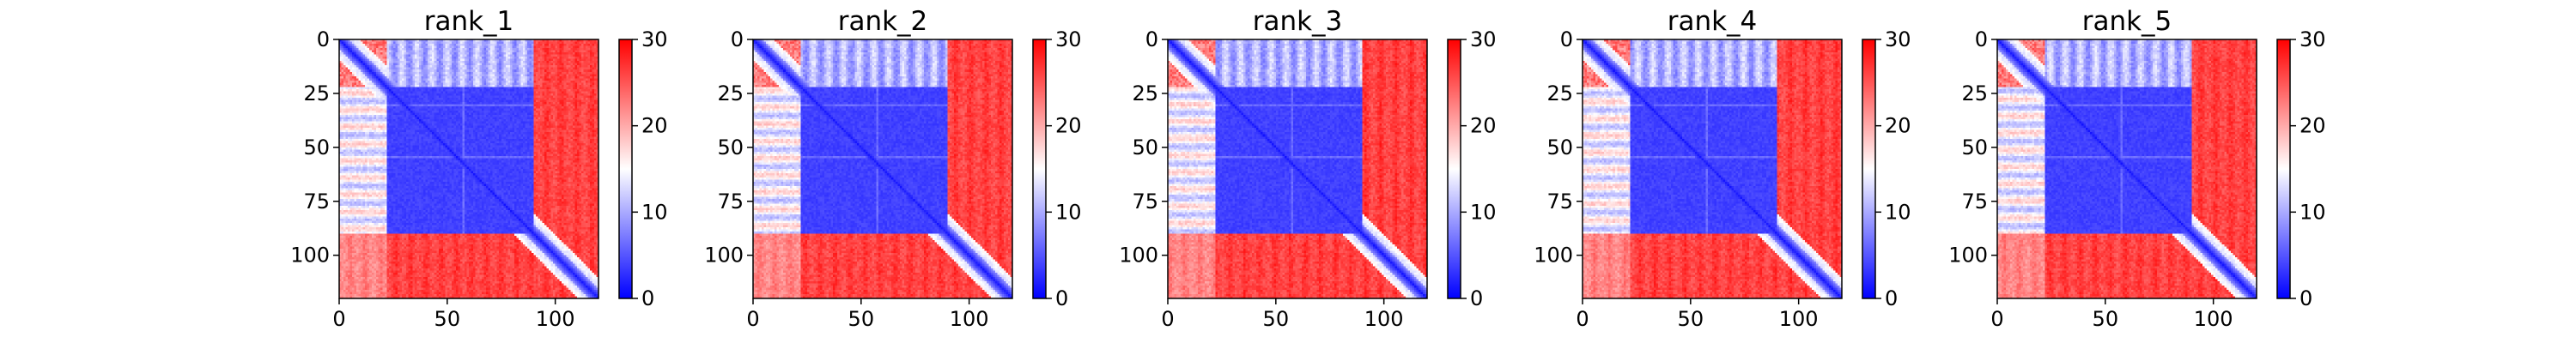 This screenshot has height=343, width=2576. I want to click on panel-title: rank_5, so click(2127, 21).